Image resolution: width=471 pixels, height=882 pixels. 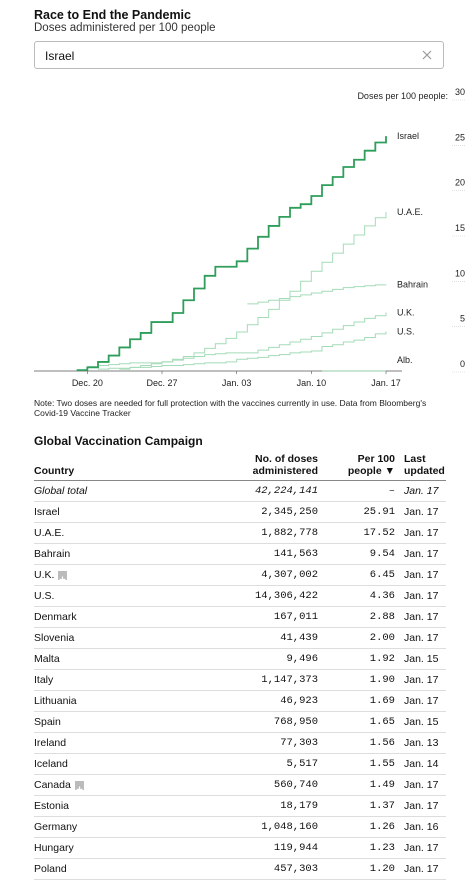 I want to click on table-cell: Lithuania, so click(x=55, y=701).